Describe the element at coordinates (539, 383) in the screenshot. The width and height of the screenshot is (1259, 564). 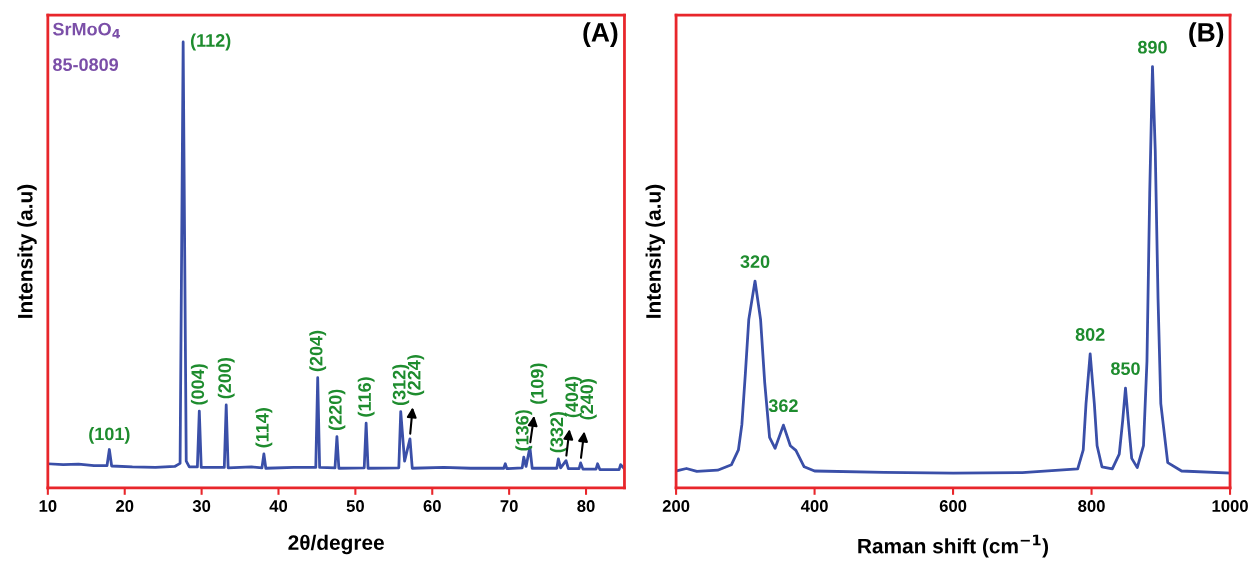
I see `annotation: (109)` at that location.